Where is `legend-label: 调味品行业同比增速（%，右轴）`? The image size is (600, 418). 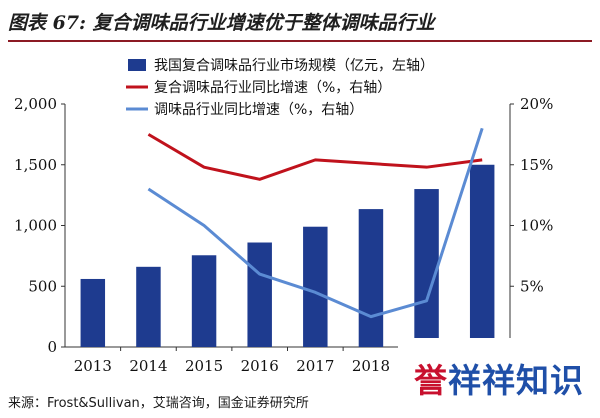
legend-label: 调味品行业同比增速（%，右轴） is located at coordinates (258, 110).